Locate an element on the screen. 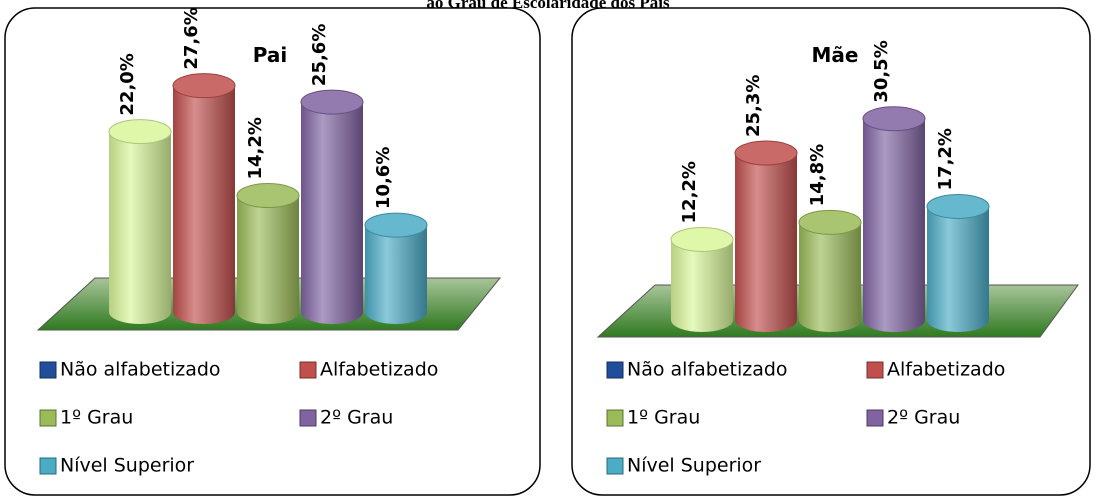 The height and width of the screenshot is (501, 1096). data-label: 14,8% is located at coordinates (817, 175).